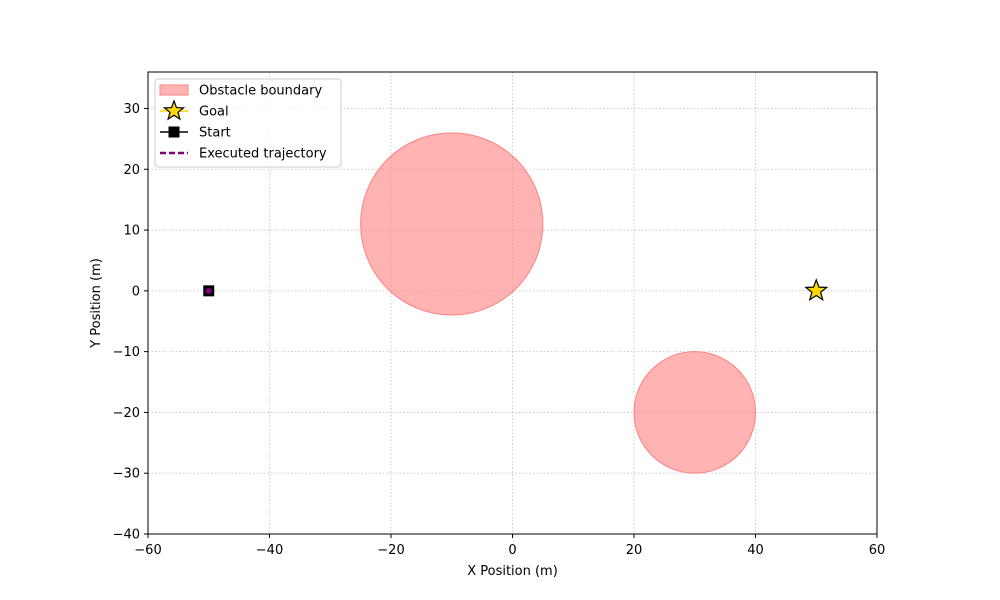 This screenshot has height=600, width=1000. Describe the element at coordinates (260, 91) in the screenshot. I see `legend-label: Obstacle boundary` at that location.